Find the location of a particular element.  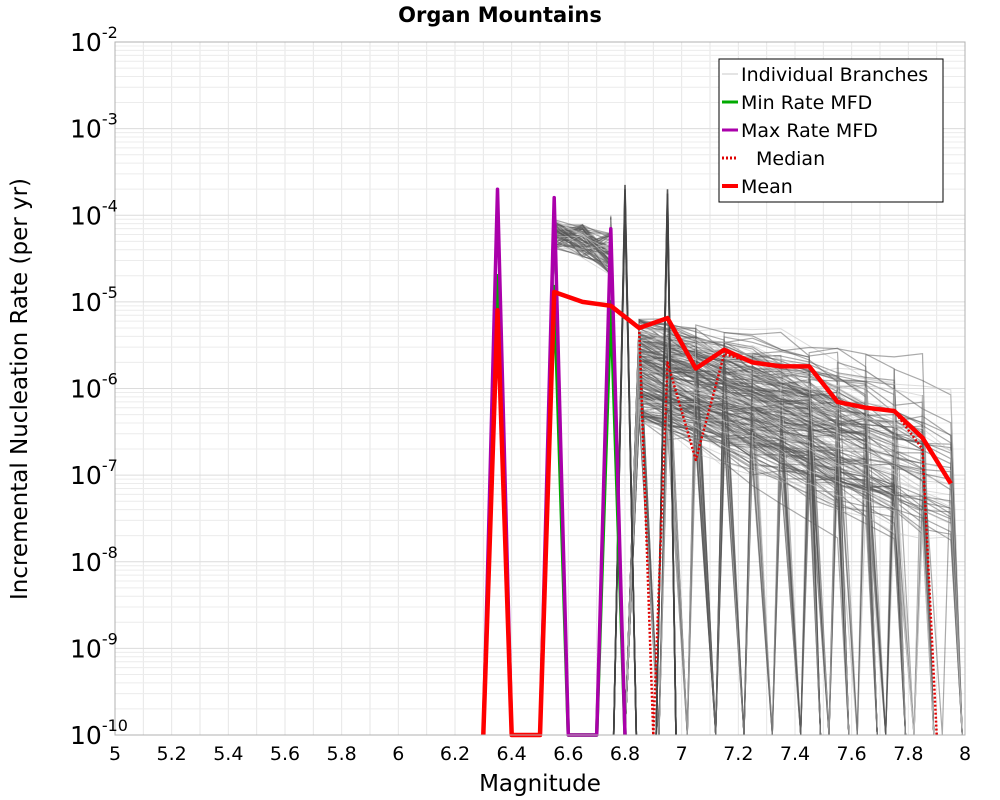

y-tick-label: 10⁻⁶ is located at coordinates (94, 387).